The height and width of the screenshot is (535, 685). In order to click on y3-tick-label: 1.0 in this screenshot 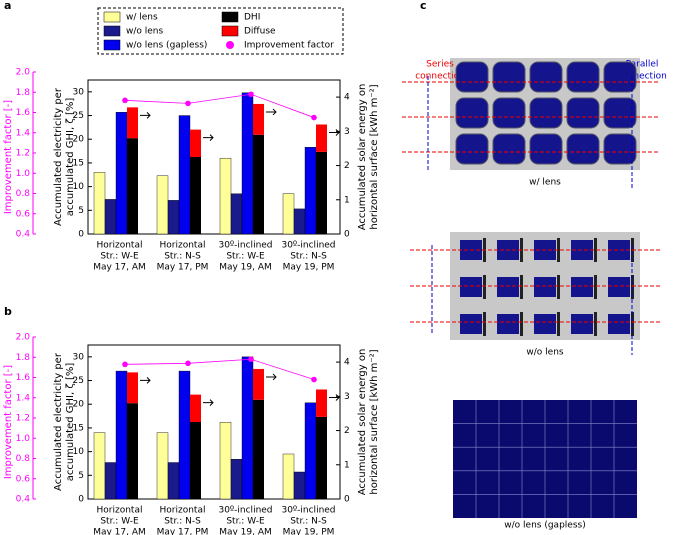, I will do `click(23, 174)`.